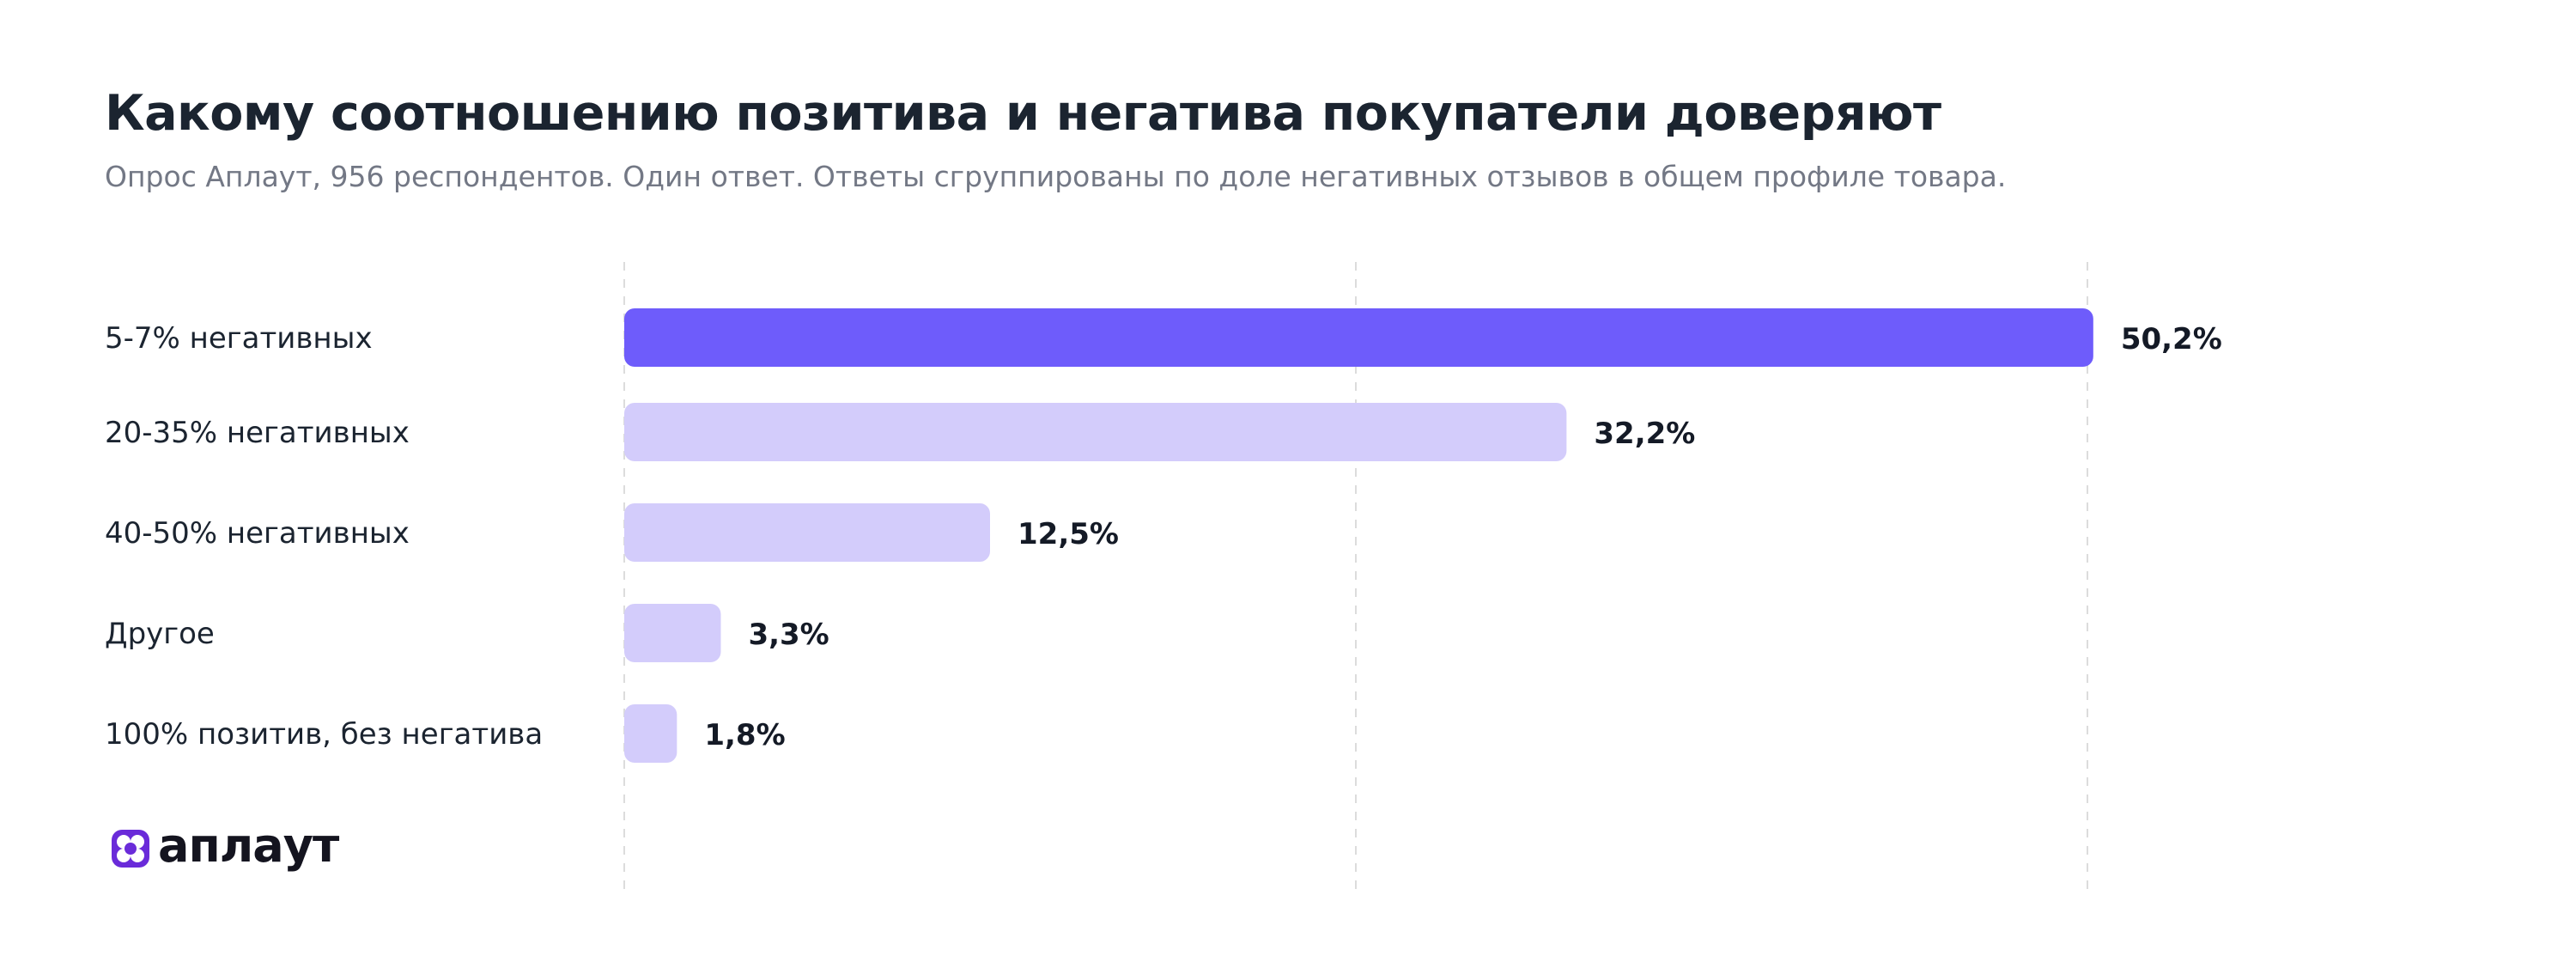 The height and width of the screenshot is (962, 2576). Describe the element at coordinates (258, 533) in the screenshot. I see `category-label: 40-50% негативных` at that location.